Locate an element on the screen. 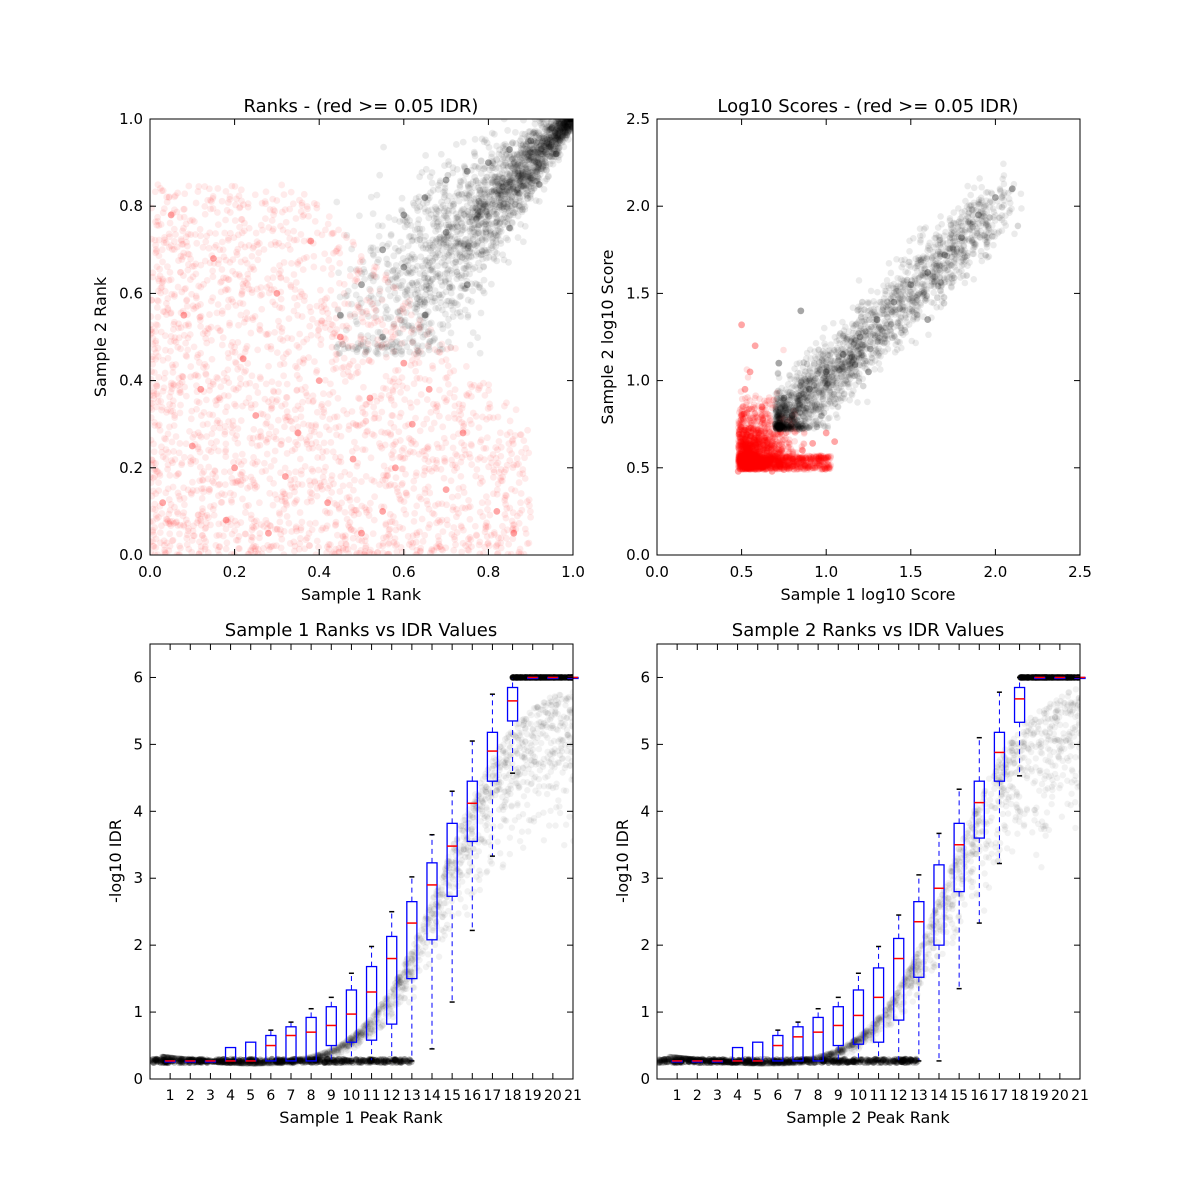 This screenshot has height=1200, width=1200. x-tick-label: 0.6 is located at coordinates (404, 572).